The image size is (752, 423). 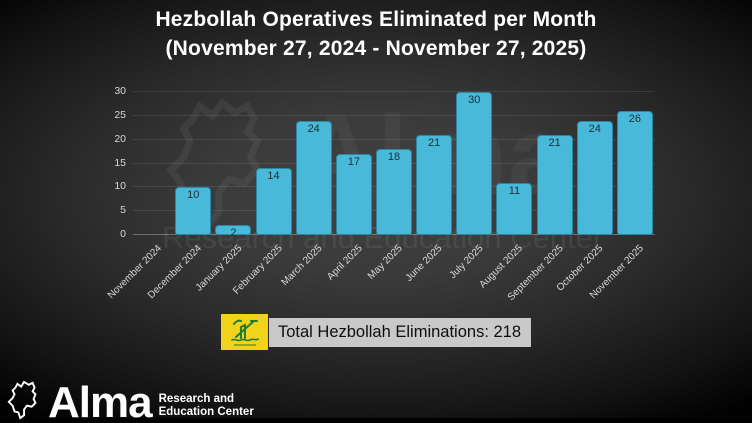 I want to click on bar-september-2025: 21, so click(x=554, y=184).